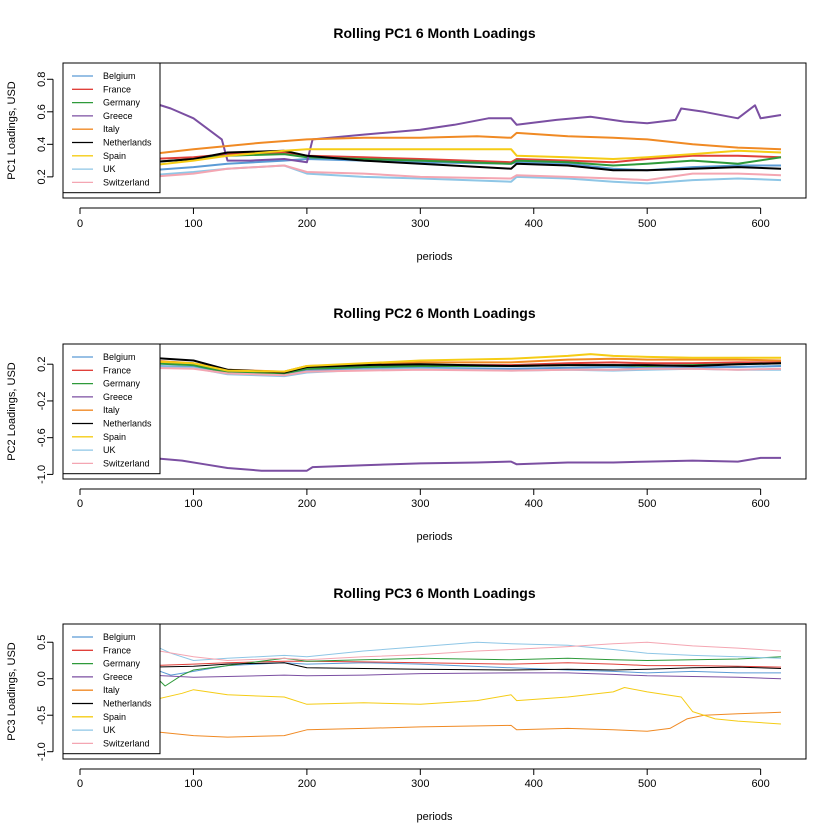 The height and width of the screenshot is (840, 840). I want to click on plot-frame, so click(434, 691).